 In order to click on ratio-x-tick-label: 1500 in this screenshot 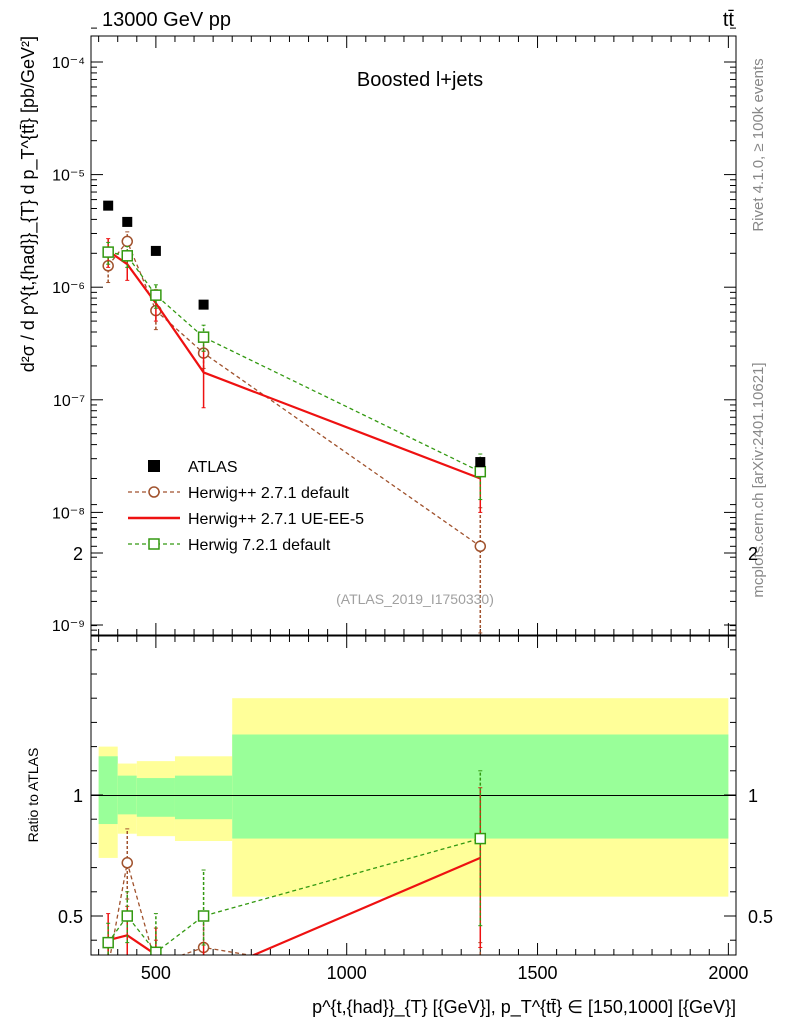, I will do `click(538, 973)`.